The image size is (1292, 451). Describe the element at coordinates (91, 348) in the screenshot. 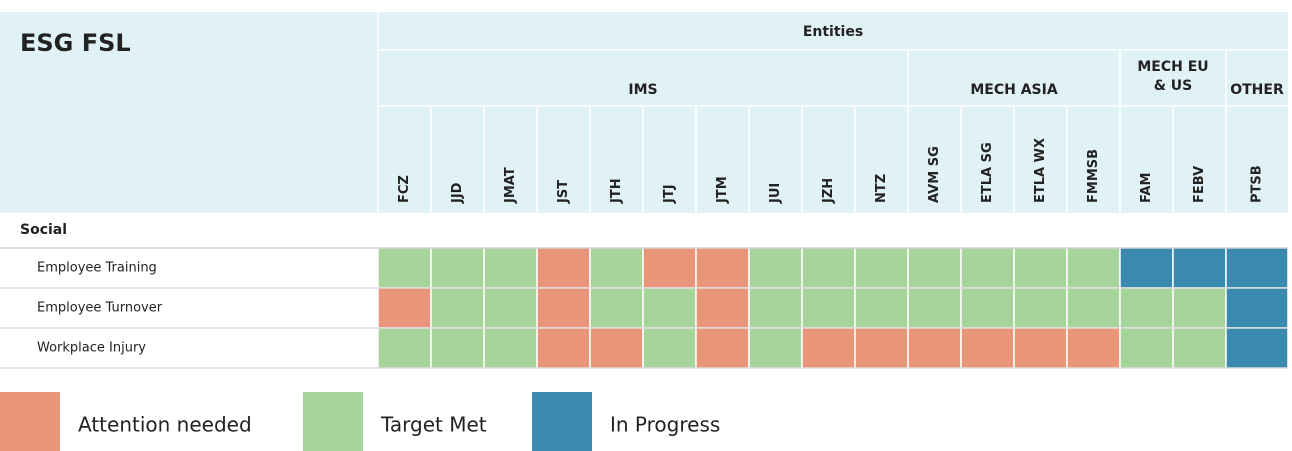

I see `row-label: Workplace Injury` at that location.